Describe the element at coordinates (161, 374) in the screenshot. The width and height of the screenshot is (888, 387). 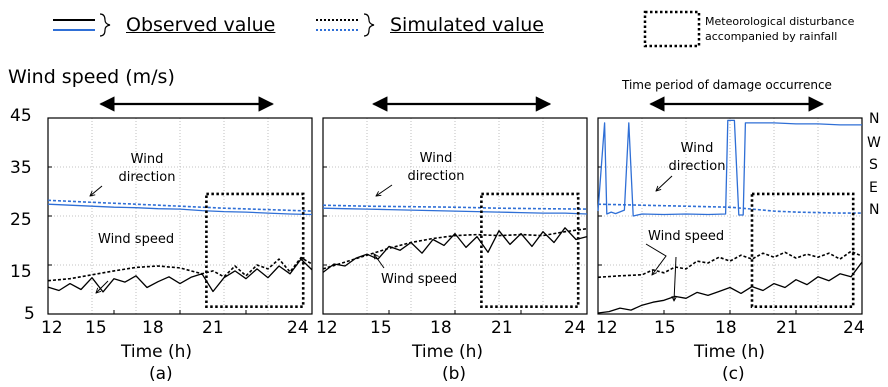
I see `panel-label: (a)` at that location.